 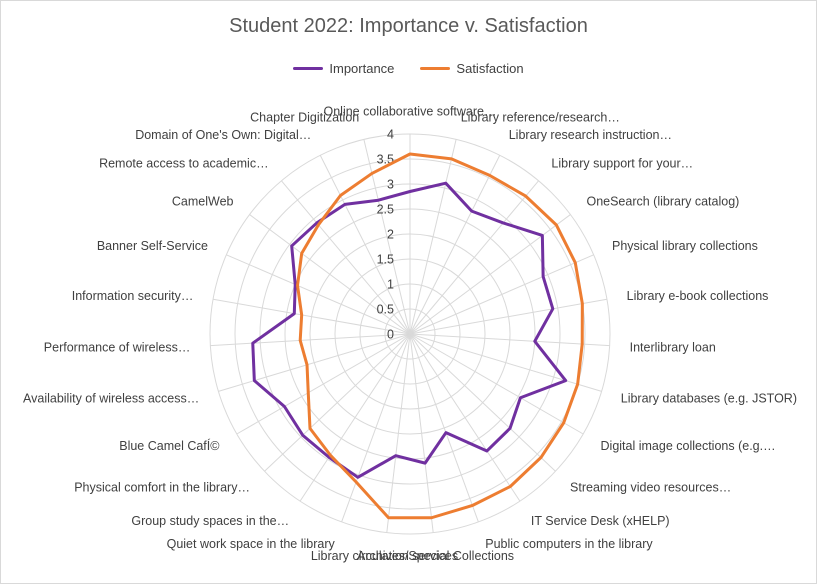 I want to click on chart-title: Student 2022: Importance v. Satisfaction, so click(x=408, y=26).